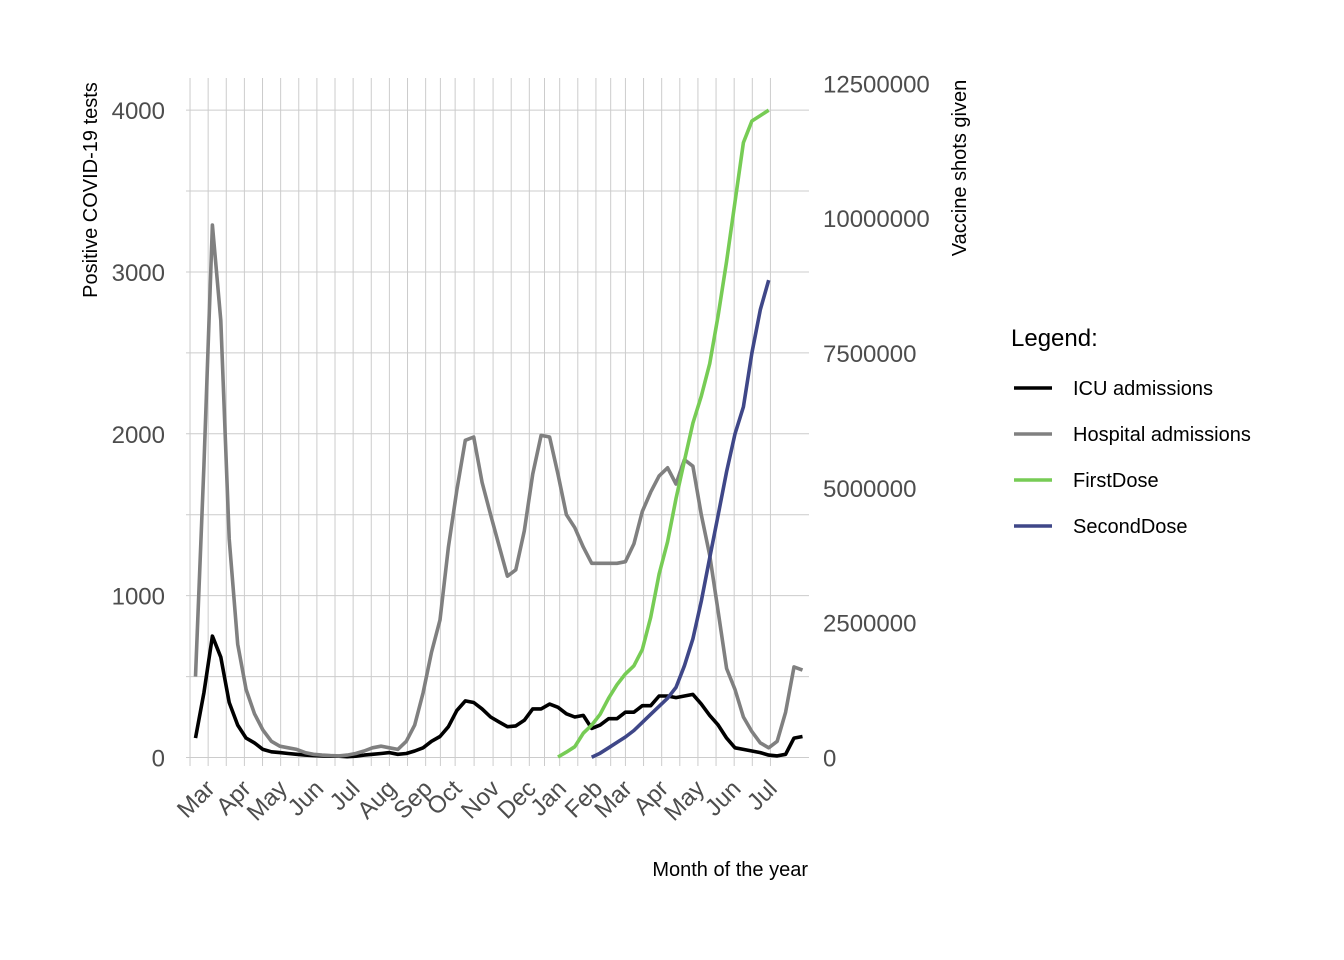  What do you see at coordinates (680, 519) in the screenshot?
I see `series-line-seconddose` at bounding box center [680, 519].